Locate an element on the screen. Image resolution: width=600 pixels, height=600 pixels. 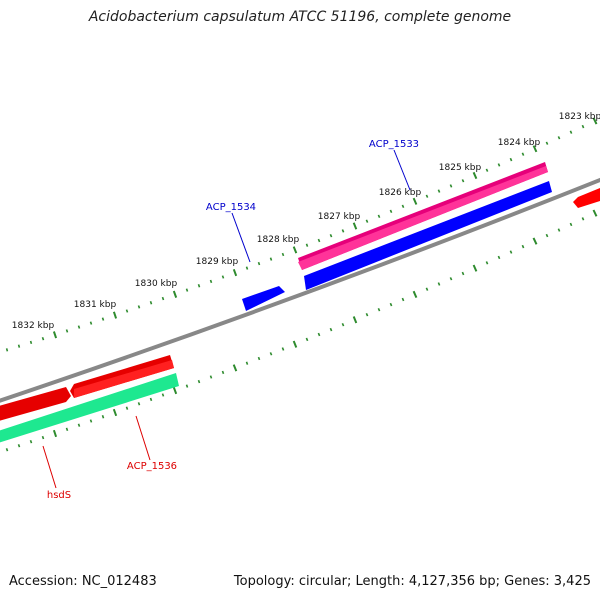
kbp-label-1830: 1830 kbp is located at coordinates (156, 284).